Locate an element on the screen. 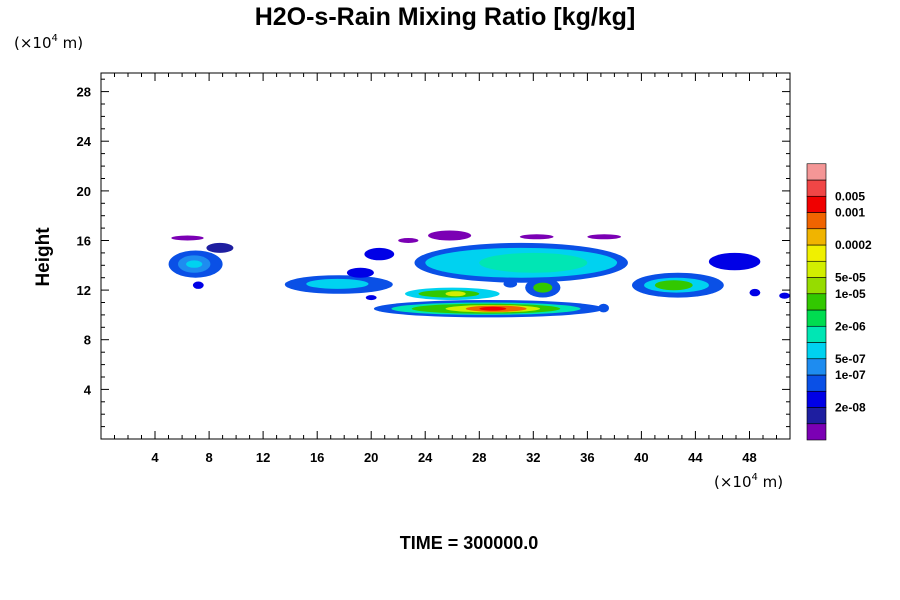 This screenshot has height=600, width=900. colorbar-label: 1e-05 is located at coordinates (850, 294).